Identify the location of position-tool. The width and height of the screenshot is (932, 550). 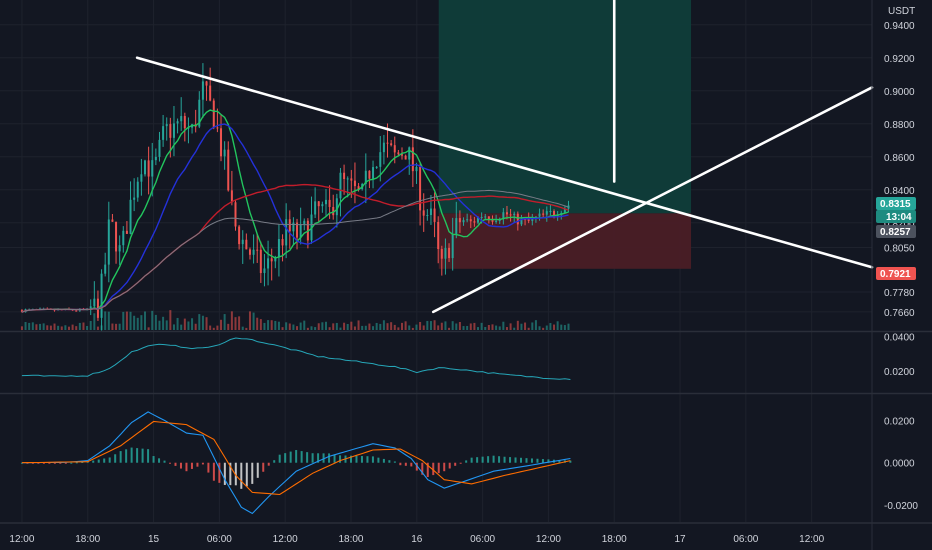
(565, 134).